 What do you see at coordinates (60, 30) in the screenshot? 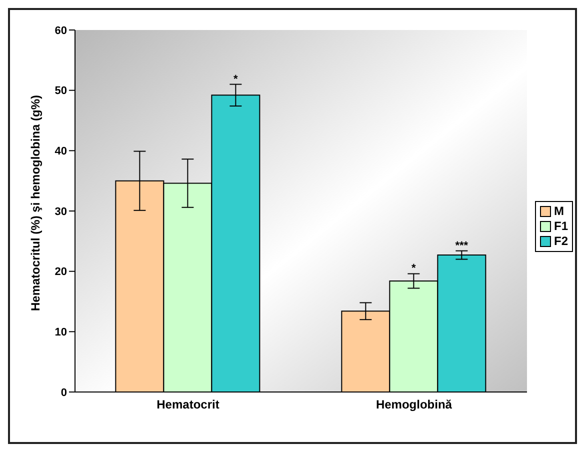
I see `y-tick-label: 60` at bounding box center [60, 30].